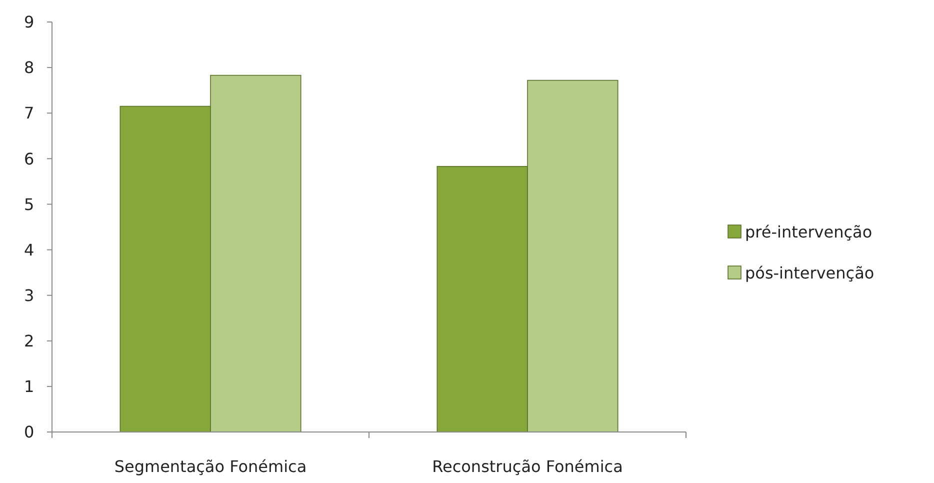  What do you see at coordinates (210, 466) in the screenshot?
I see `x-tick-label: Segmentação Fonémica` at bounding box center [210, 466].